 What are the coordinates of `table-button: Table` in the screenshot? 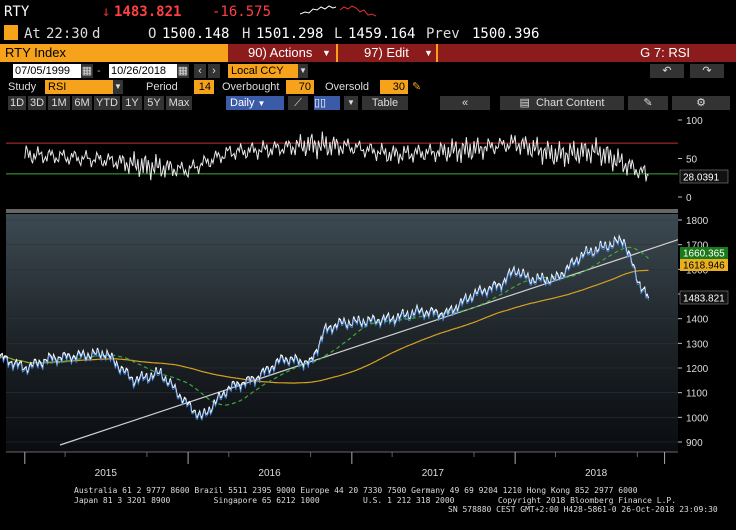 It's located at (385, 103).